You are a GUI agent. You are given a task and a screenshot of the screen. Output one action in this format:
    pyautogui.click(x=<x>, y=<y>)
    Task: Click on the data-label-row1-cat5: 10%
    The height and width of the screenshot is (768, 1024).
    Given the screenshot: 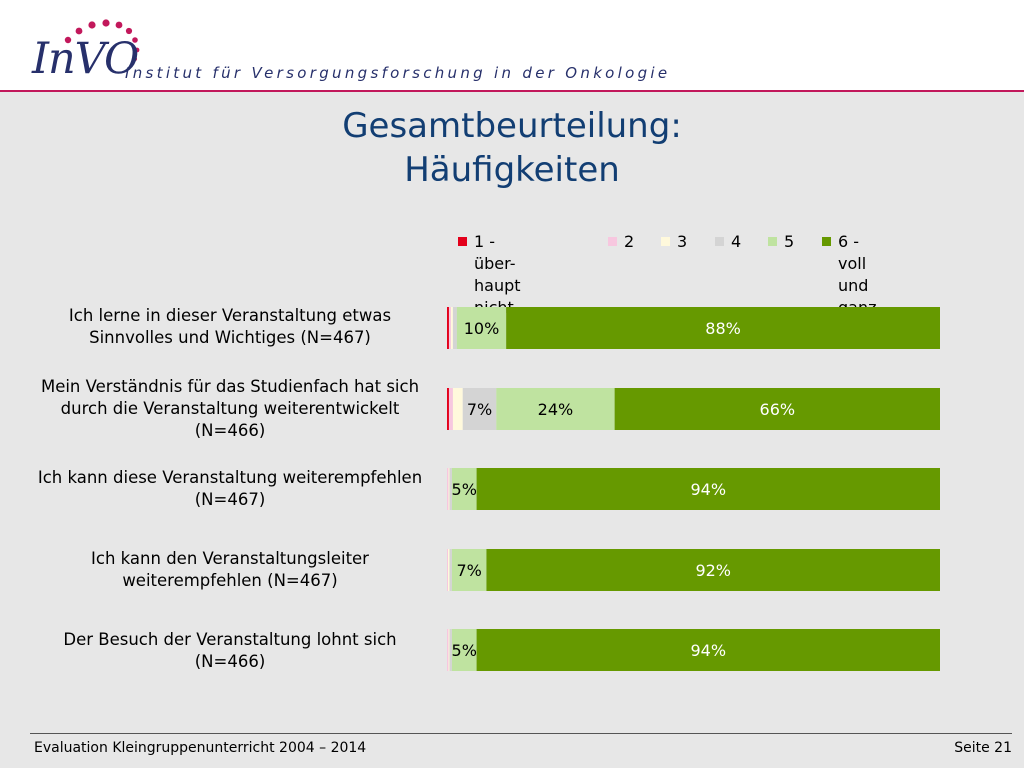 What is the action you would take?
    pyautogui.click(x=482, y=328)
    